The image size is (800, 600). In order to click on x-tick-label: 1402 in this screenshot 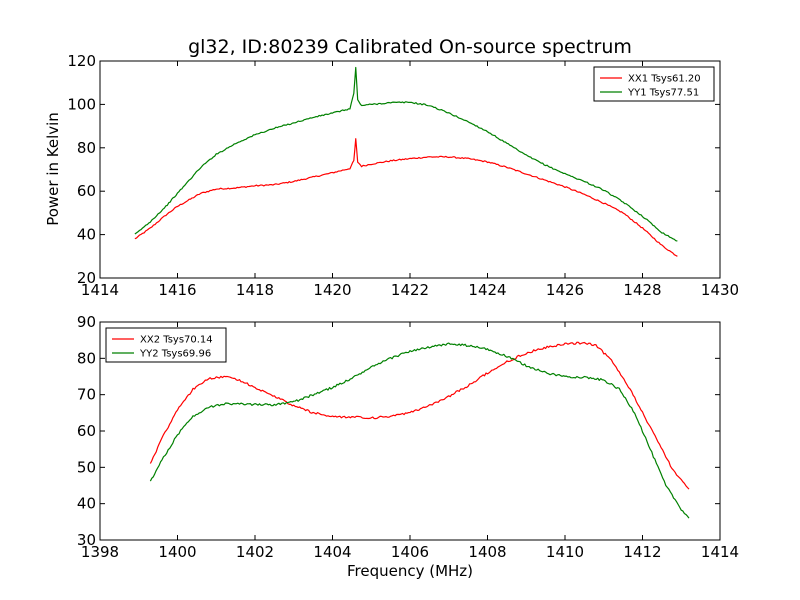, I will do `click(255, 552)`.